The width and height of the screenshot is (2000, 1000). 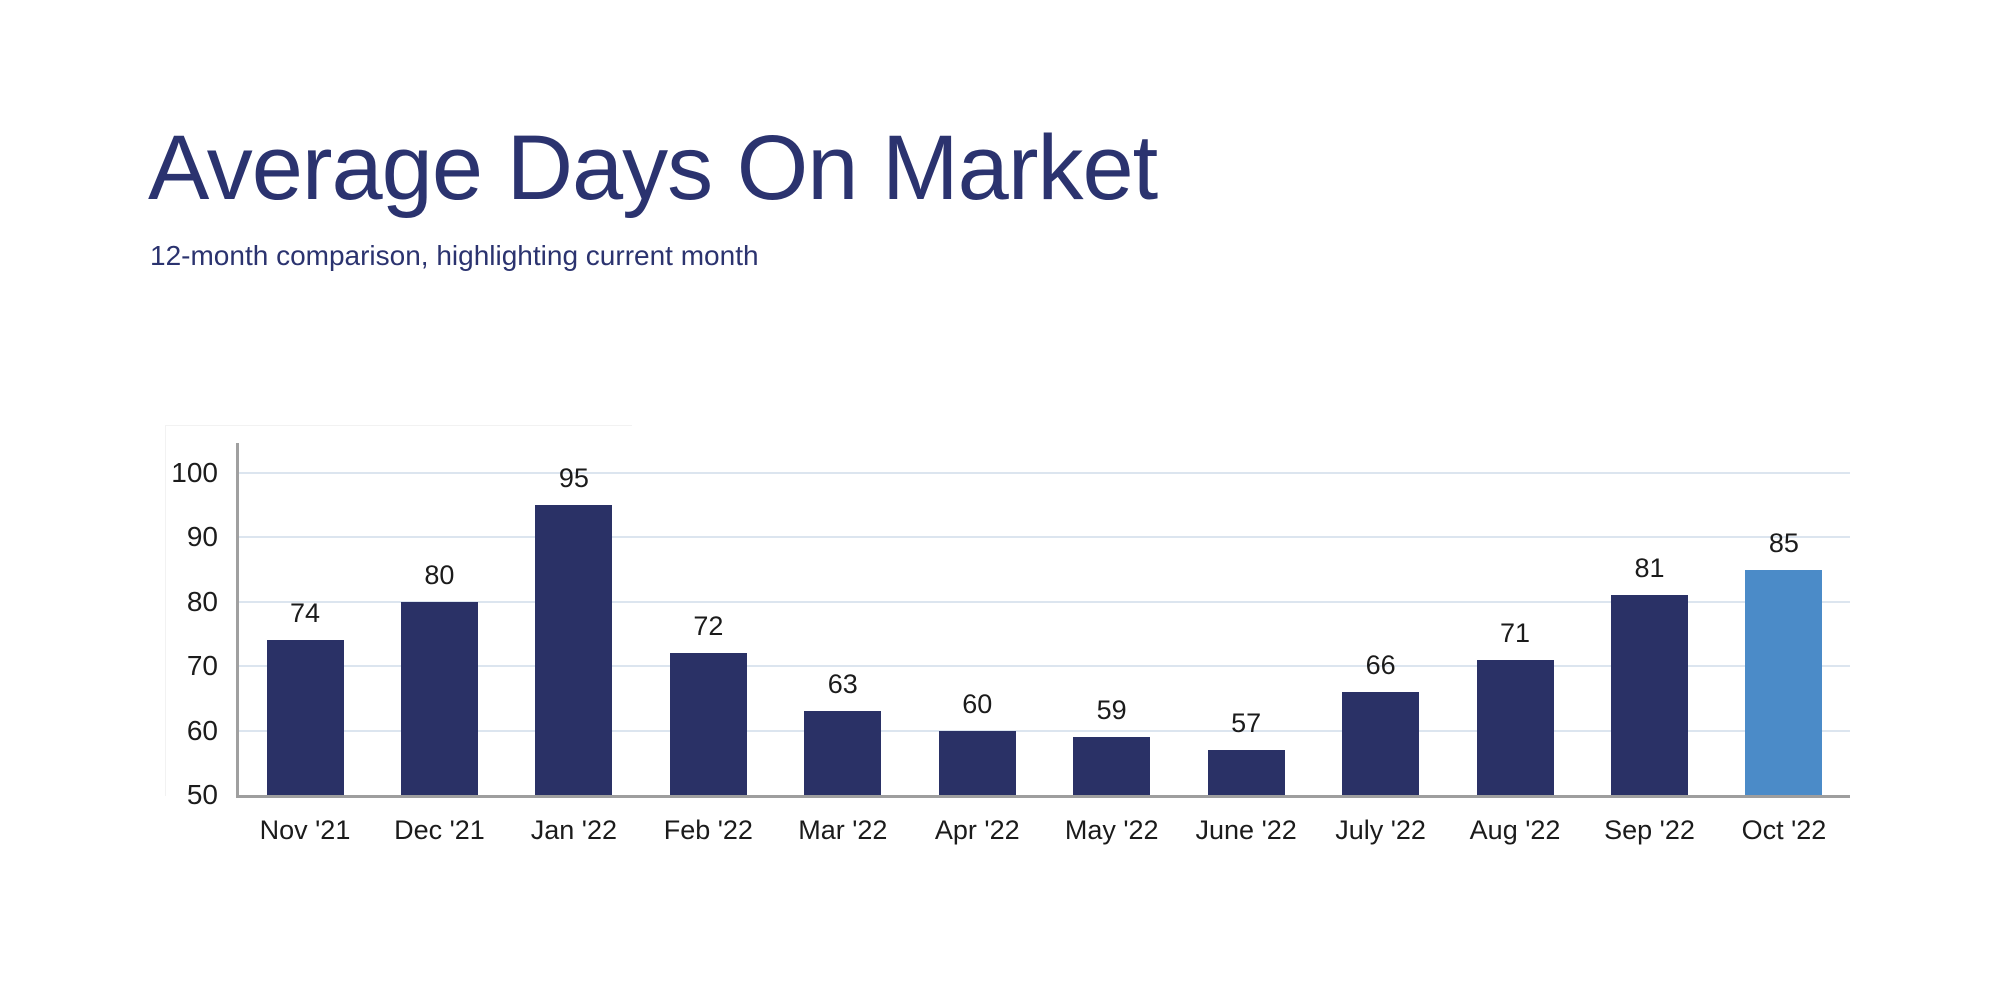 What do you see at coordinates (1515, 830) in the screenshot?
I see `x-axis-label-aug-22: Aug '22` at bounding box center [1515, 830].